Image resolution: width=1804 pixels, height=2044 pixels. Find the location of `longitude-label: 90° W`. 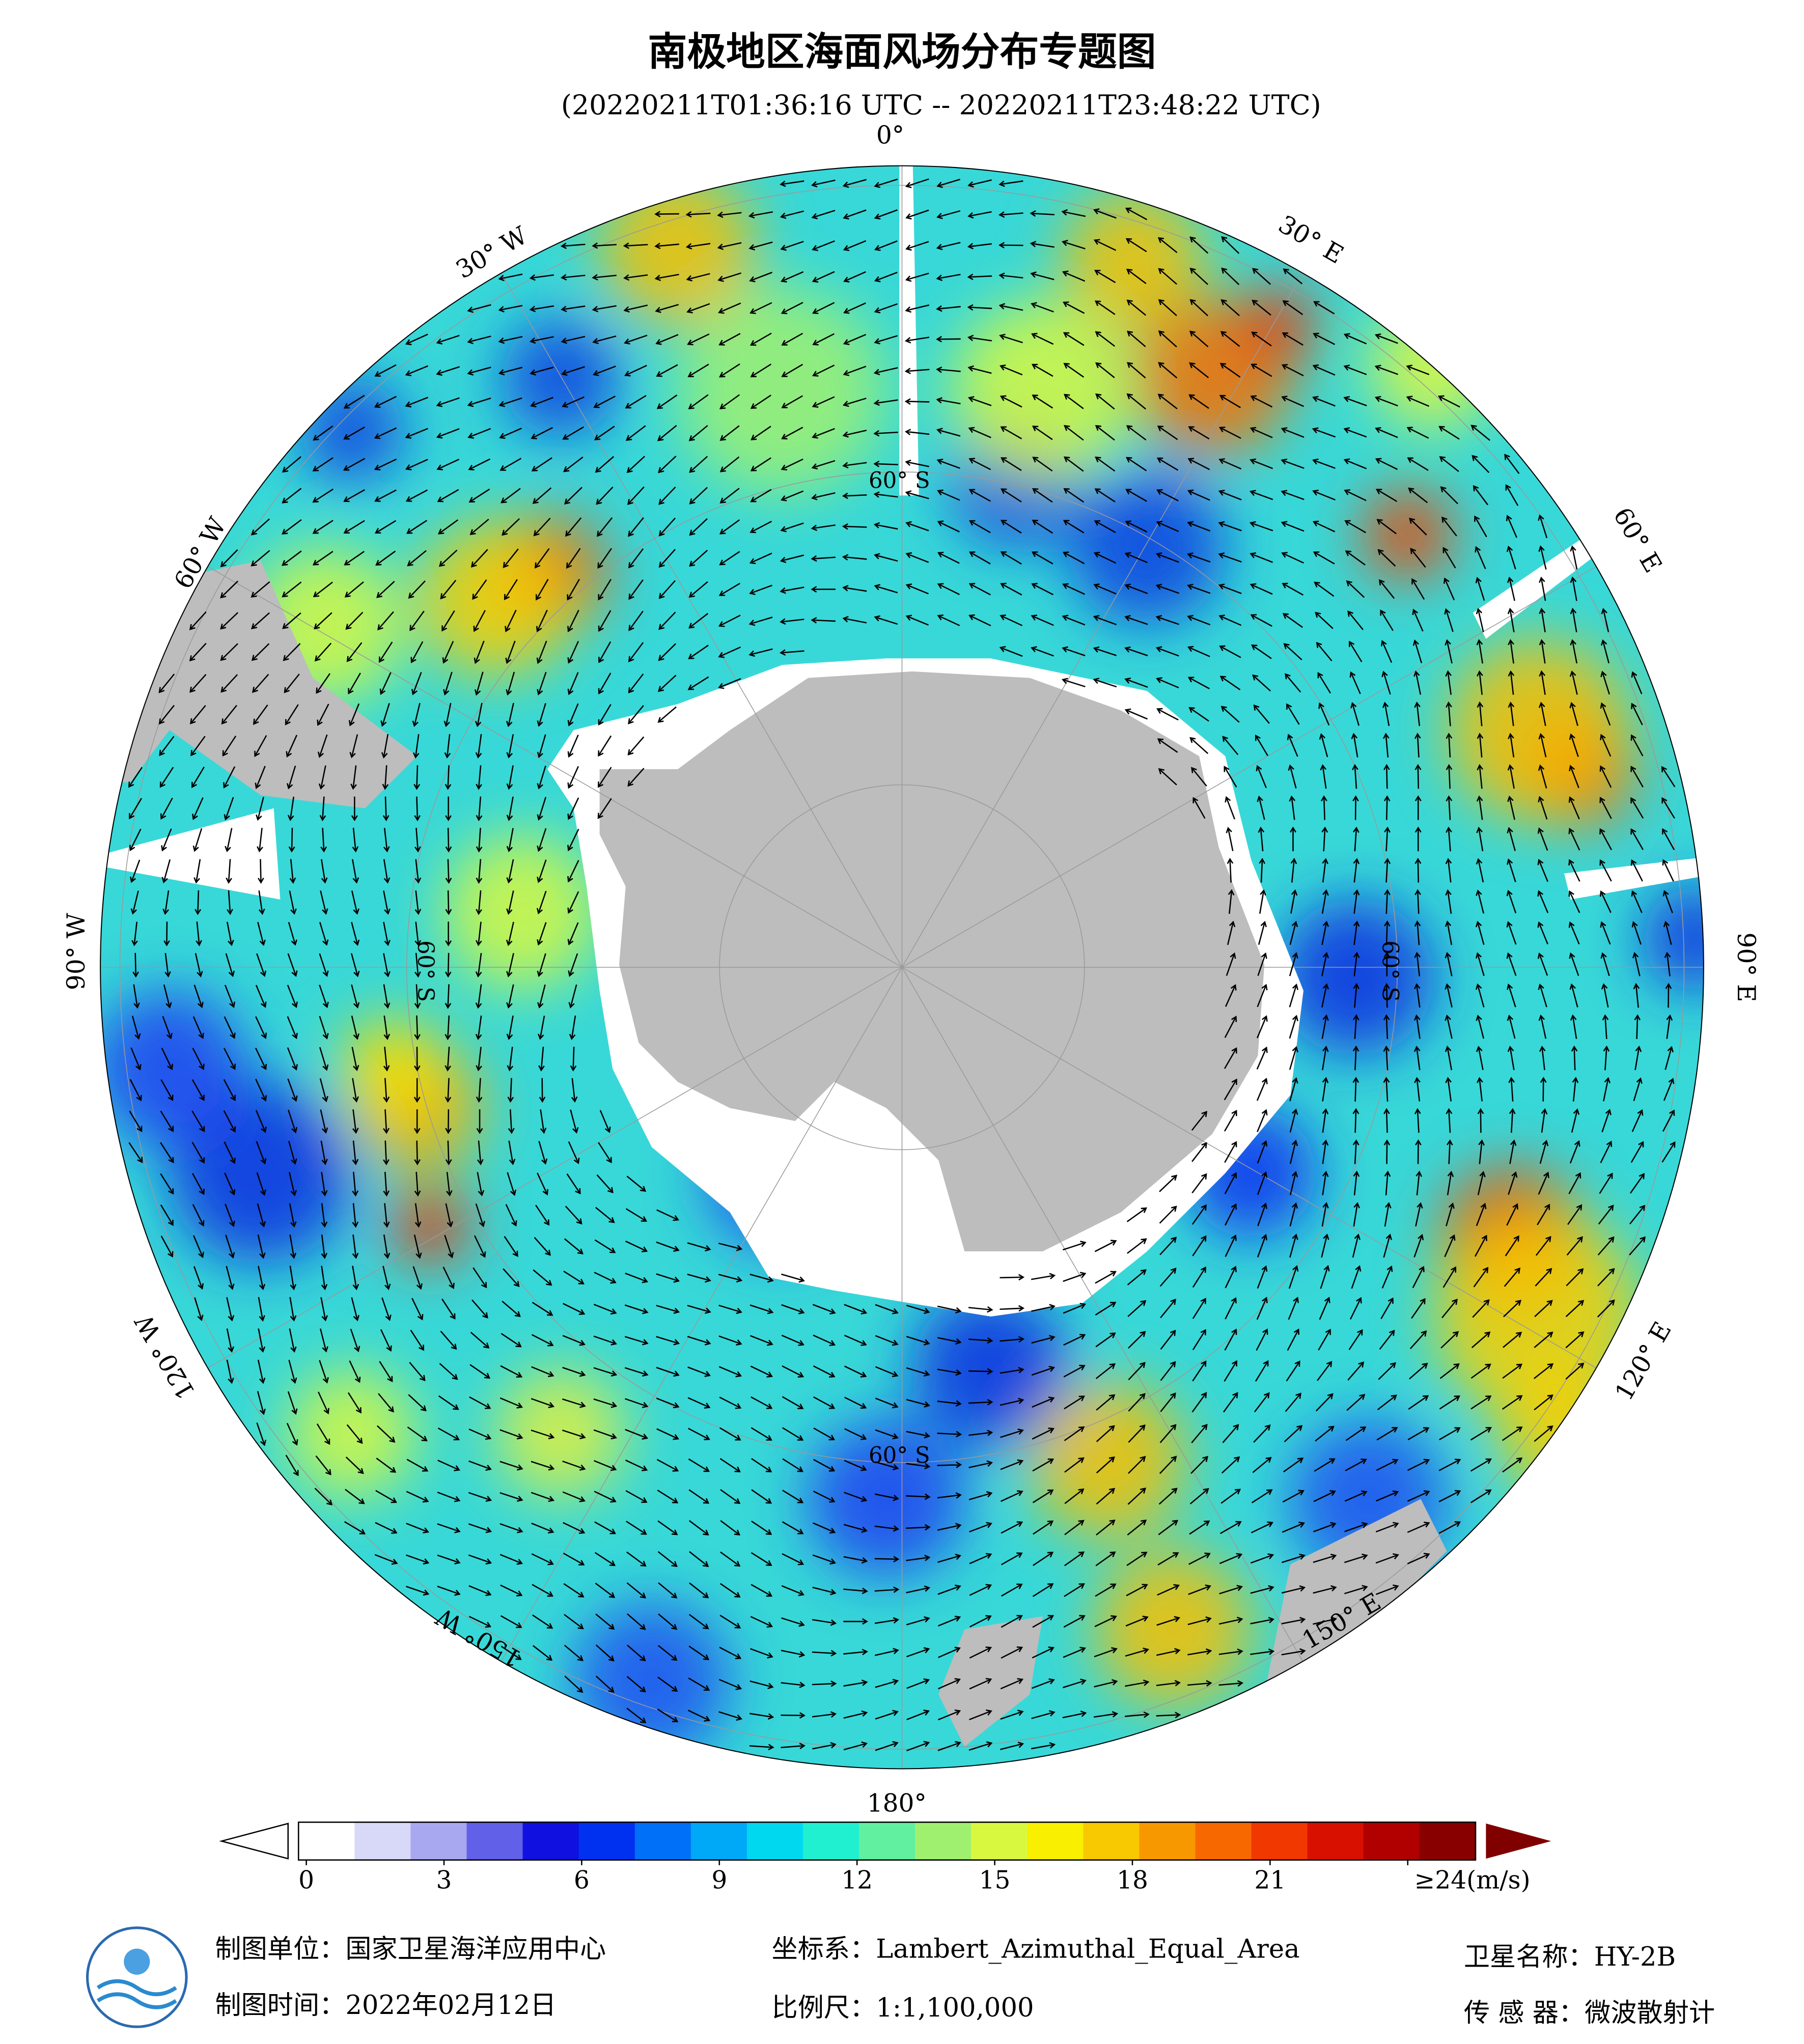

longitude-label: 90° W is located at coordinates (76, 951).